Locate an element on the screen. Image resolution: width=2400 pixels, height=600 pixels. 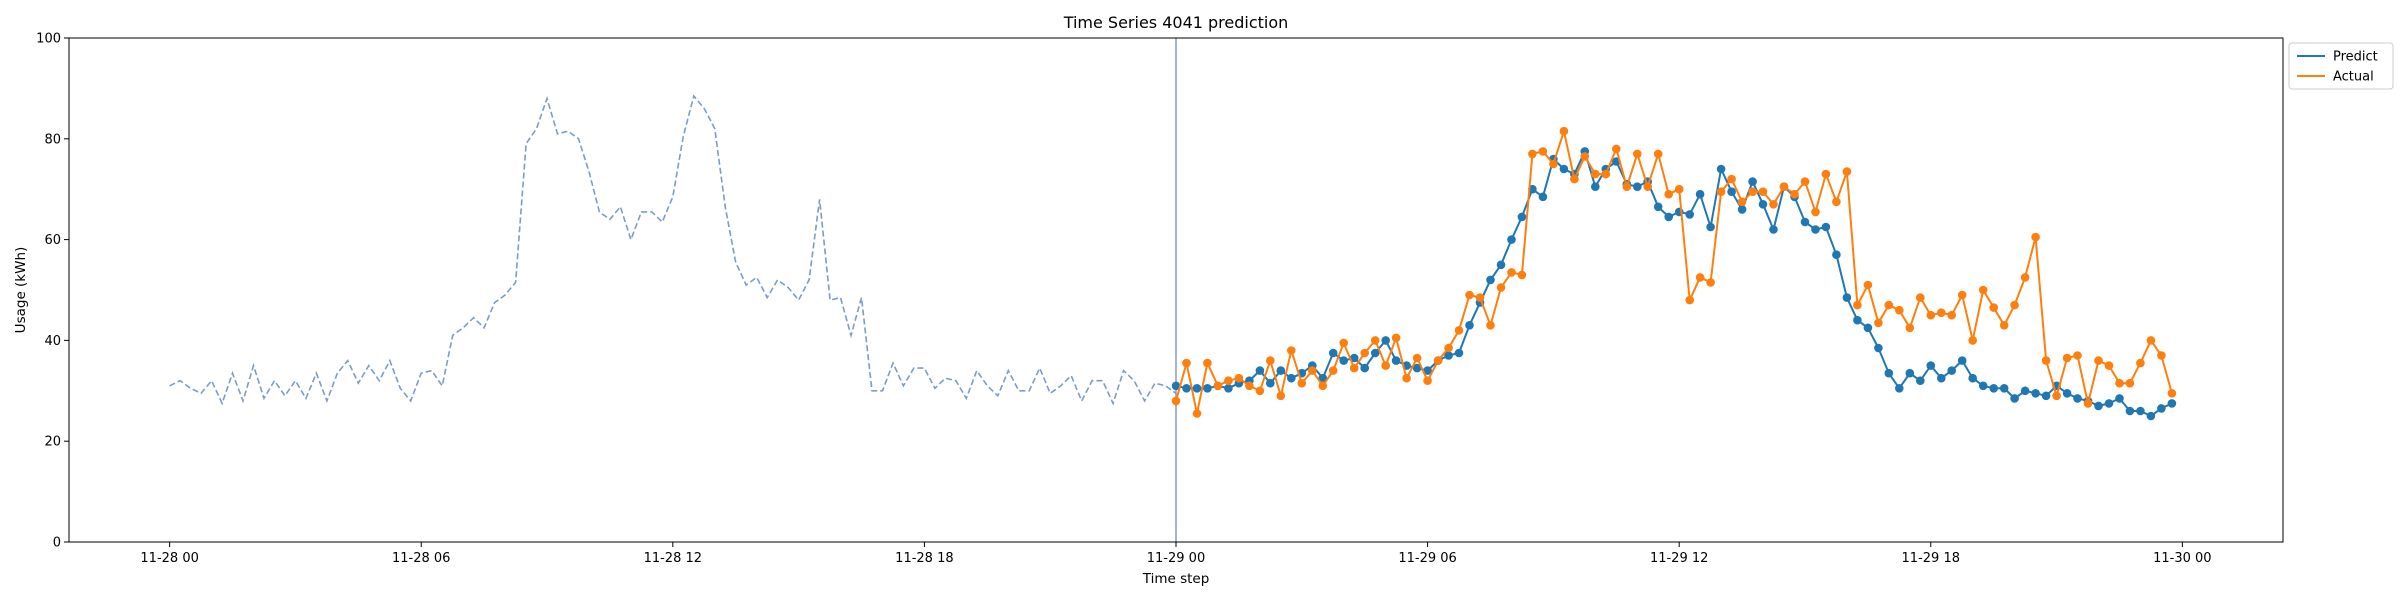
x-axis-title: Time step is located at coordinates (1176, 579).